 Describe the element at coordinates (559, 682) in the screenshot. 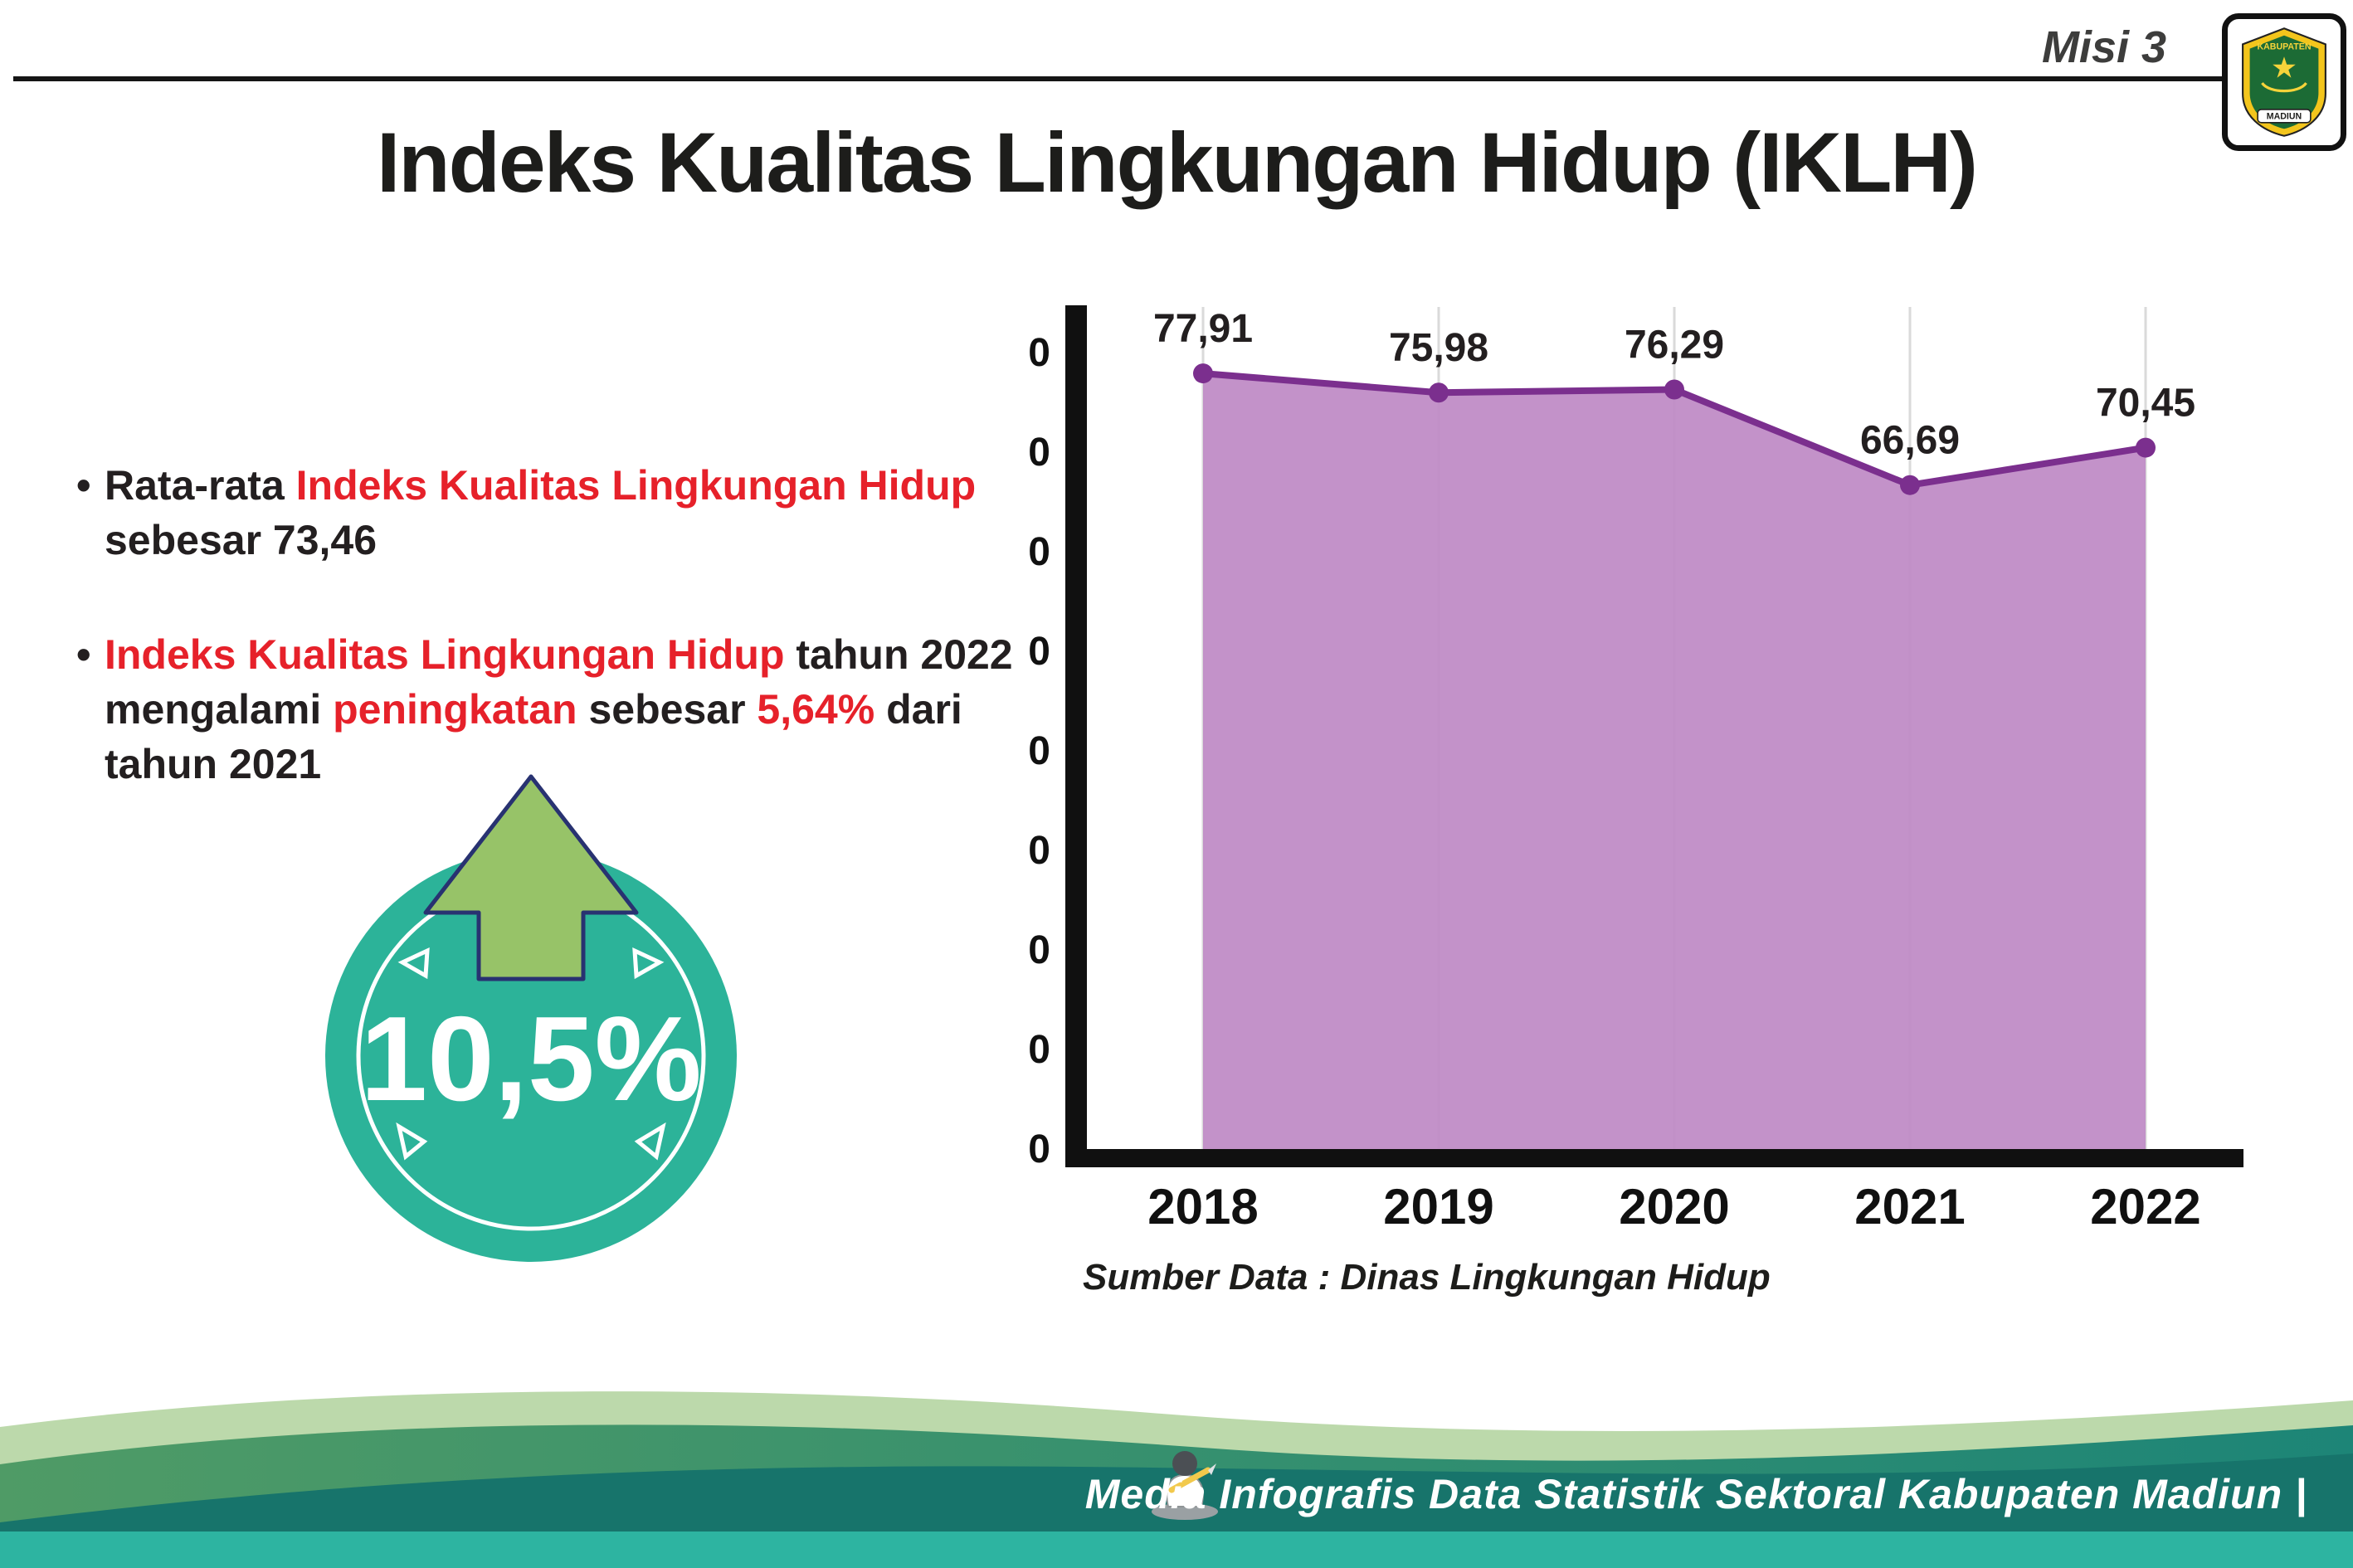

I see `bullet-text-segment: tahun 2022 mengalami` at that location.